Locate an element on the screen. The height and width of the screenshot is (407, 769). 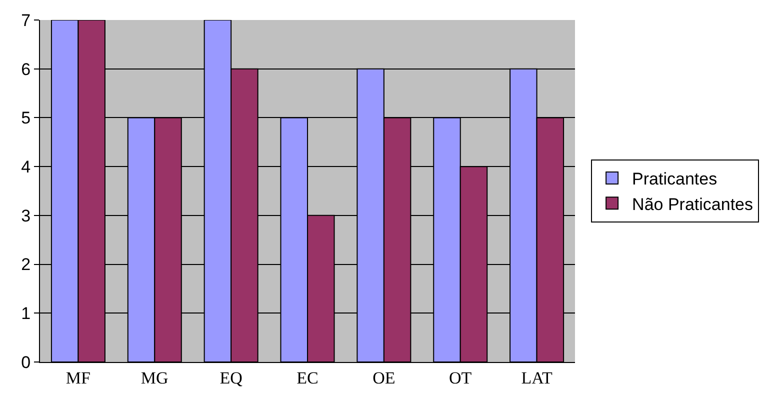
x-tick-label: MG is located at coordinates (154, 378).